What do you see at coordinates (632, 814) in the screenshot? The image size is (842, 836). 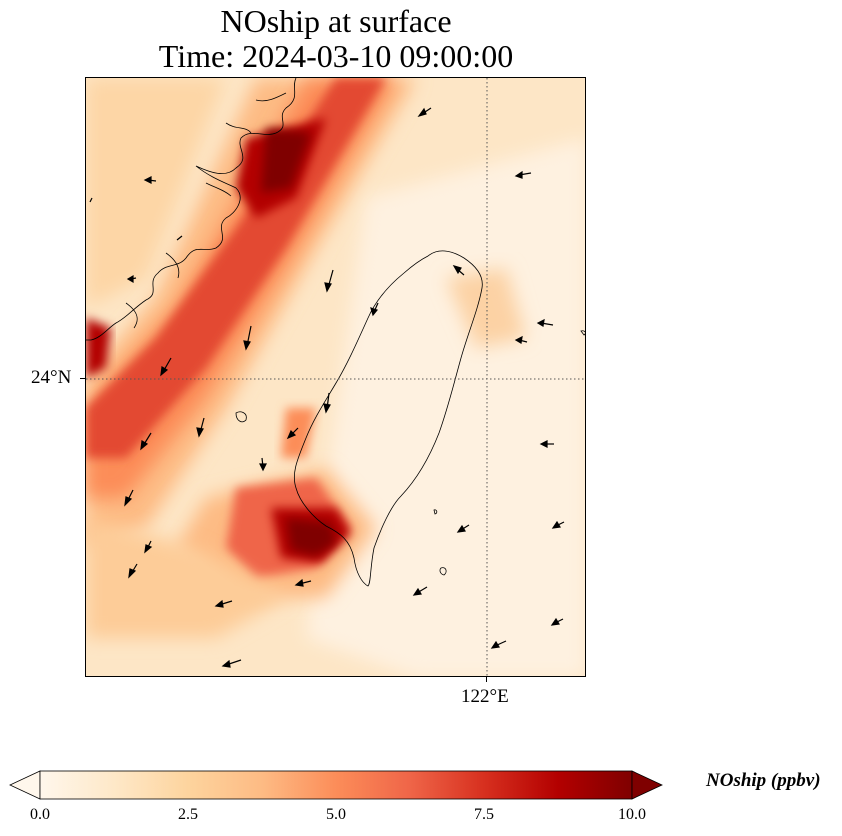 I see `colorbar-tick: 10.0` at bounding box center [632, 814].